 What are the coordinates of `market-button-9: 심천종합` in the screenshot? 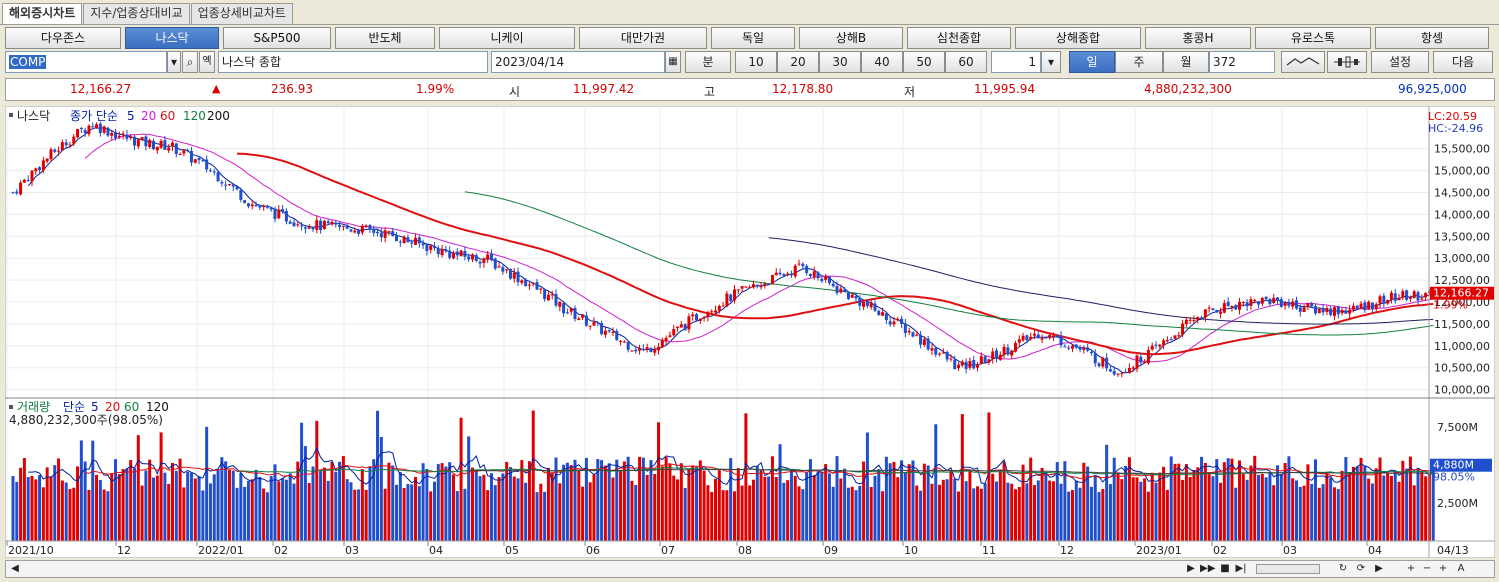 It's located at (959, 38).